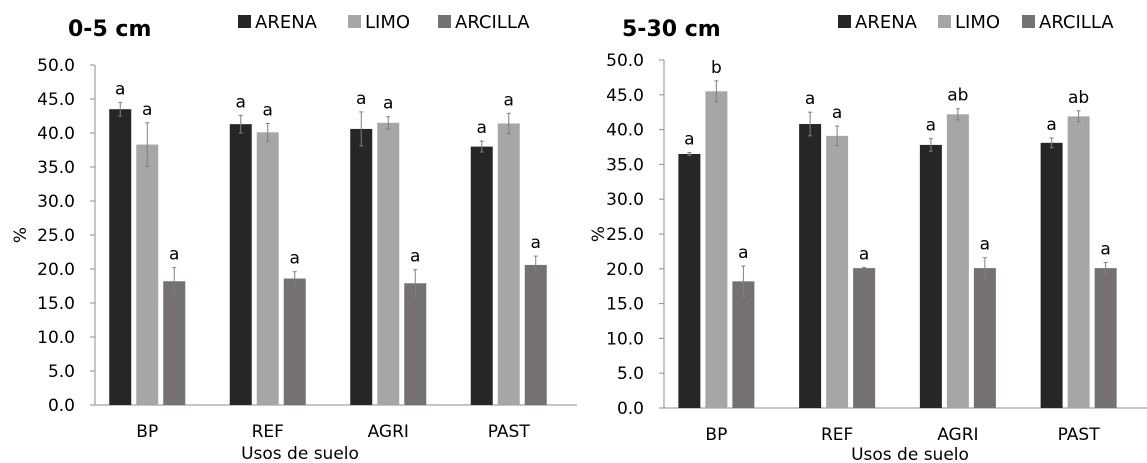 The height and width of the screenshot is (463, 1147). I want to click on chart-title: 5-30 cm, so click(671, 29).